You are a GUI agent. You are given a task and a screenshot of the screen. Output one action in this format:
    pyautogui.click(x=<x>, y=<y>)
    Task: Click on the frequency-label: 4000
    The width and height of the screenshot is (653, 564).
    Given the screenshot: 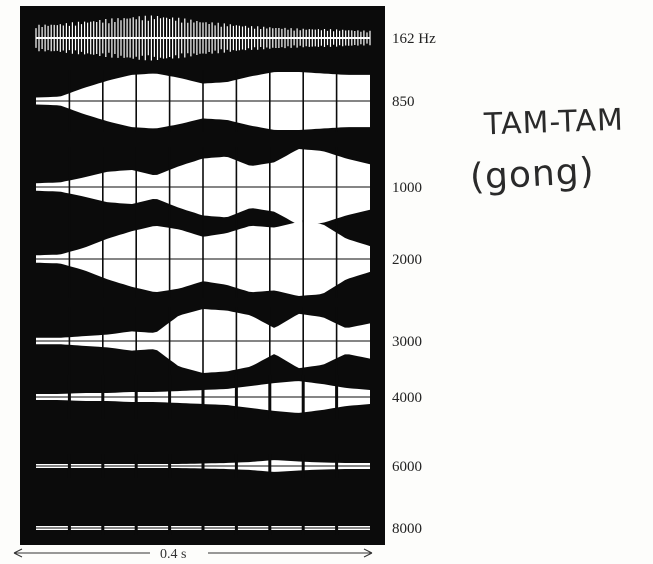 What is the action you would take?
    pyautogui.click(x=407, y=398)
    